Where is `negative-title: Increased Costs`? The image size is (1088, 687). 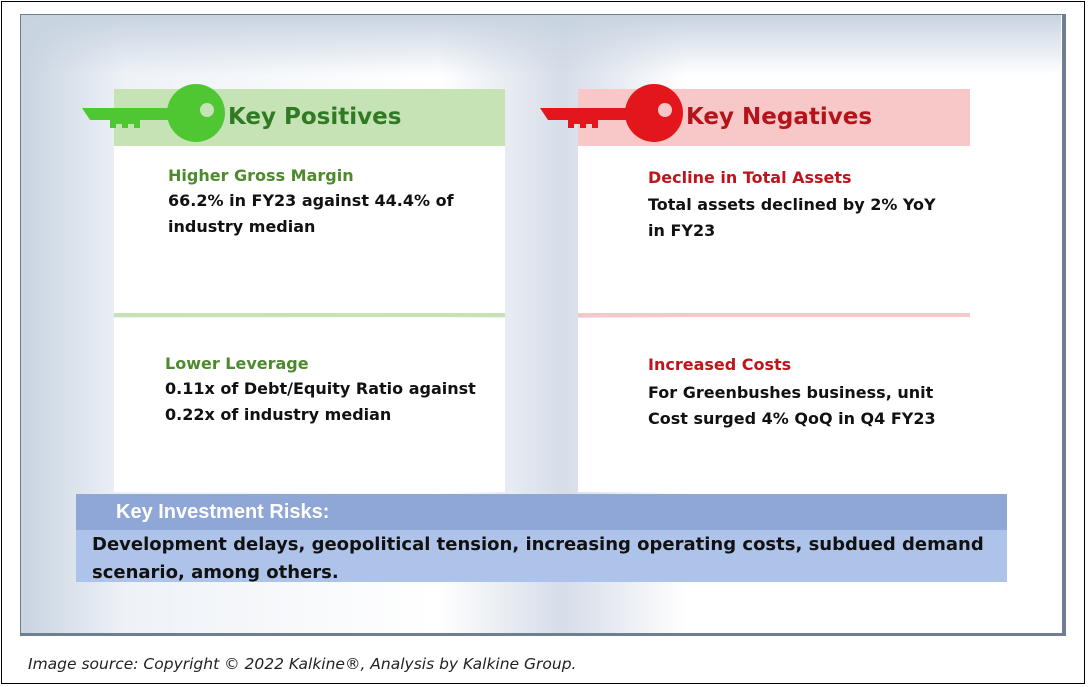
negative-title: Increased Costs is located at coordinates (720, 364).